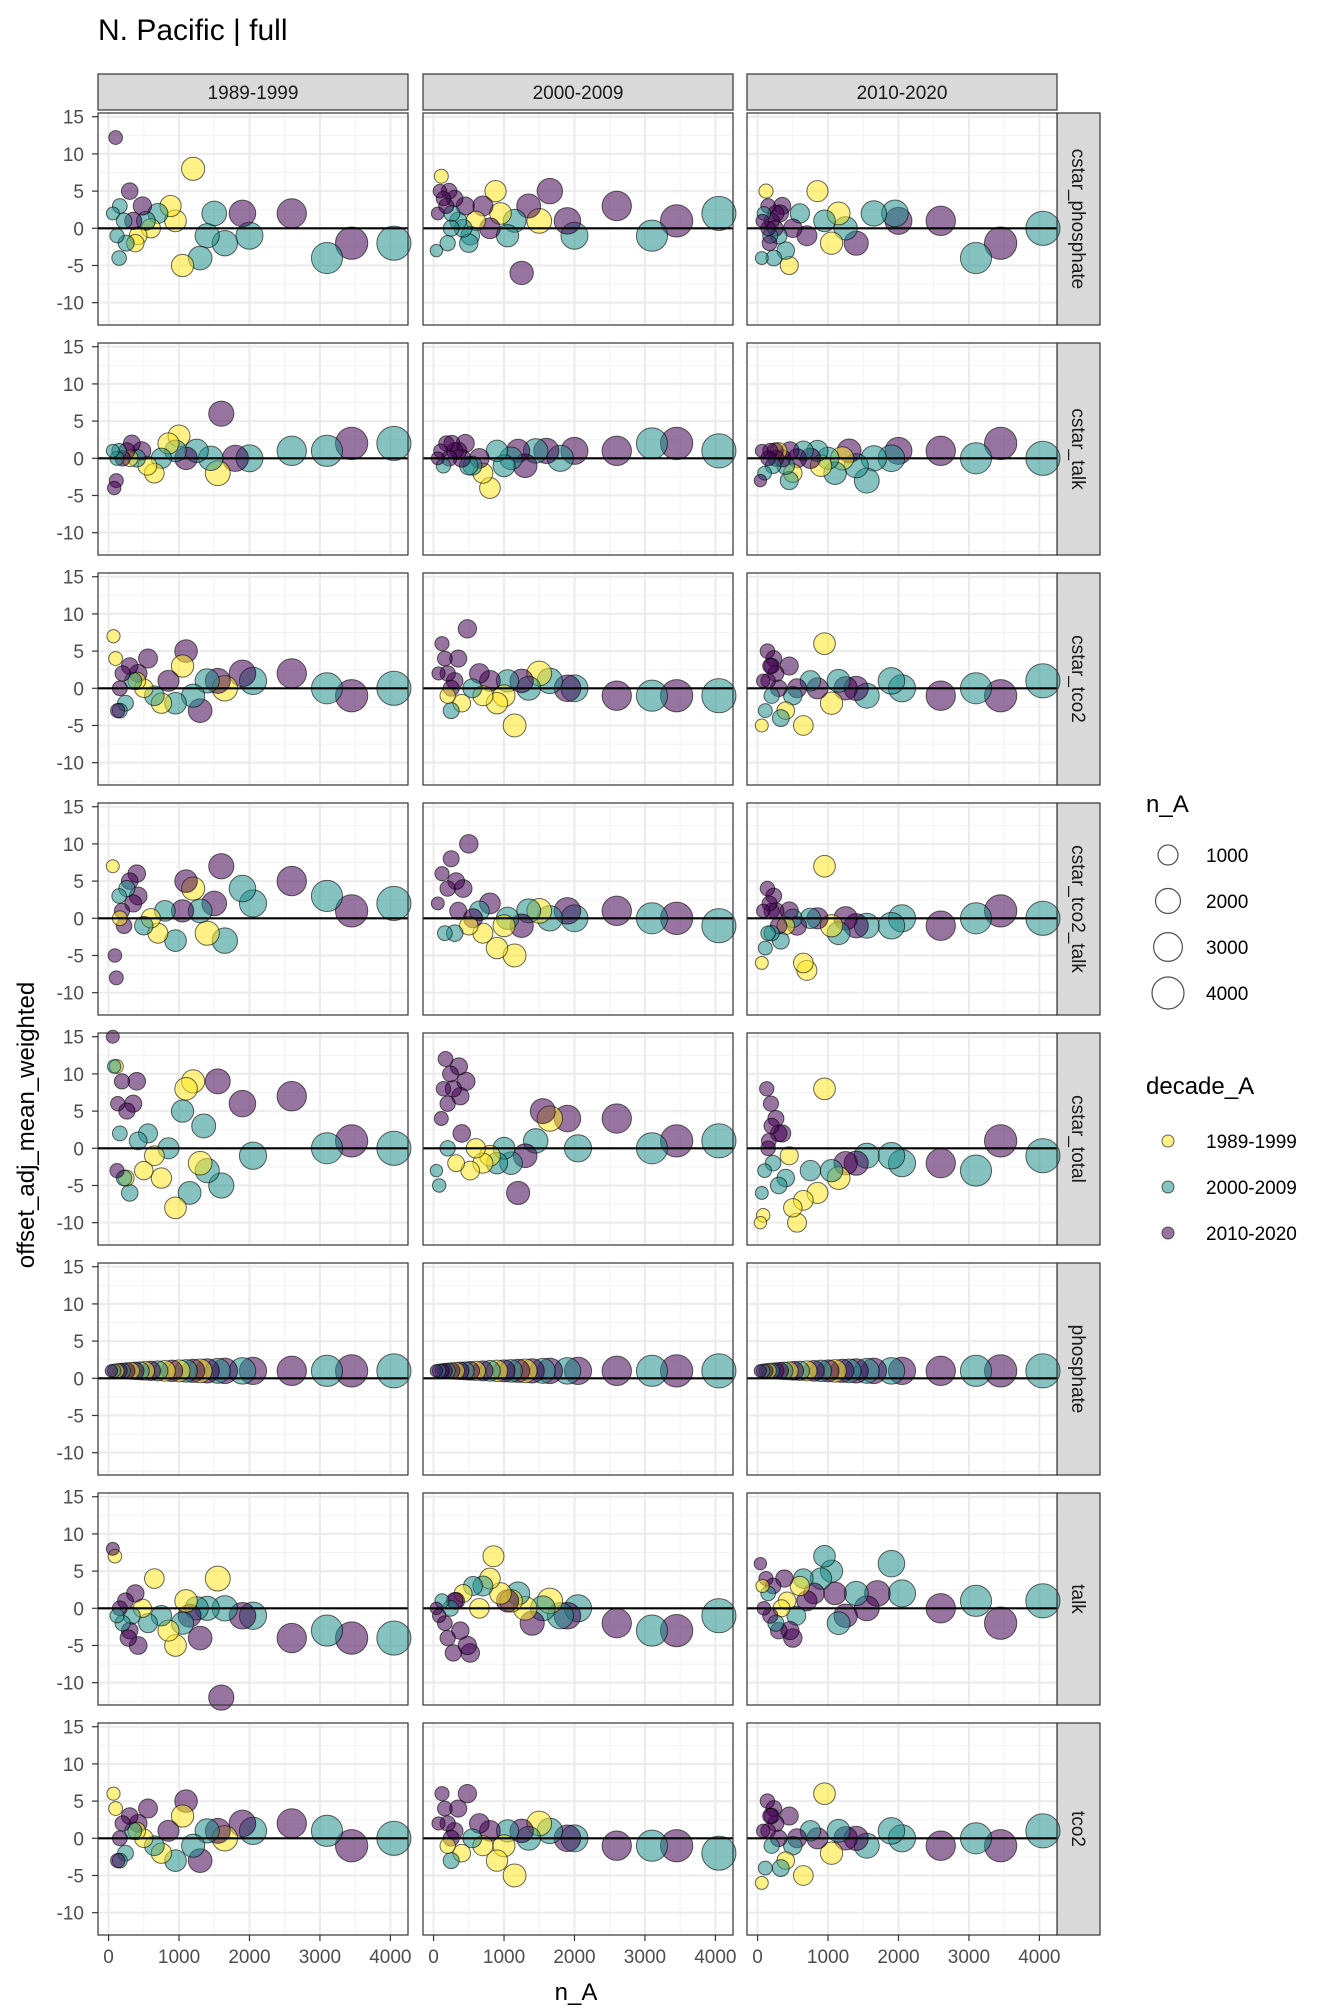  Describe the element at coordinates (253, 93) in the screenshot. I see `column-strip-label: 1989-1999` at that location.